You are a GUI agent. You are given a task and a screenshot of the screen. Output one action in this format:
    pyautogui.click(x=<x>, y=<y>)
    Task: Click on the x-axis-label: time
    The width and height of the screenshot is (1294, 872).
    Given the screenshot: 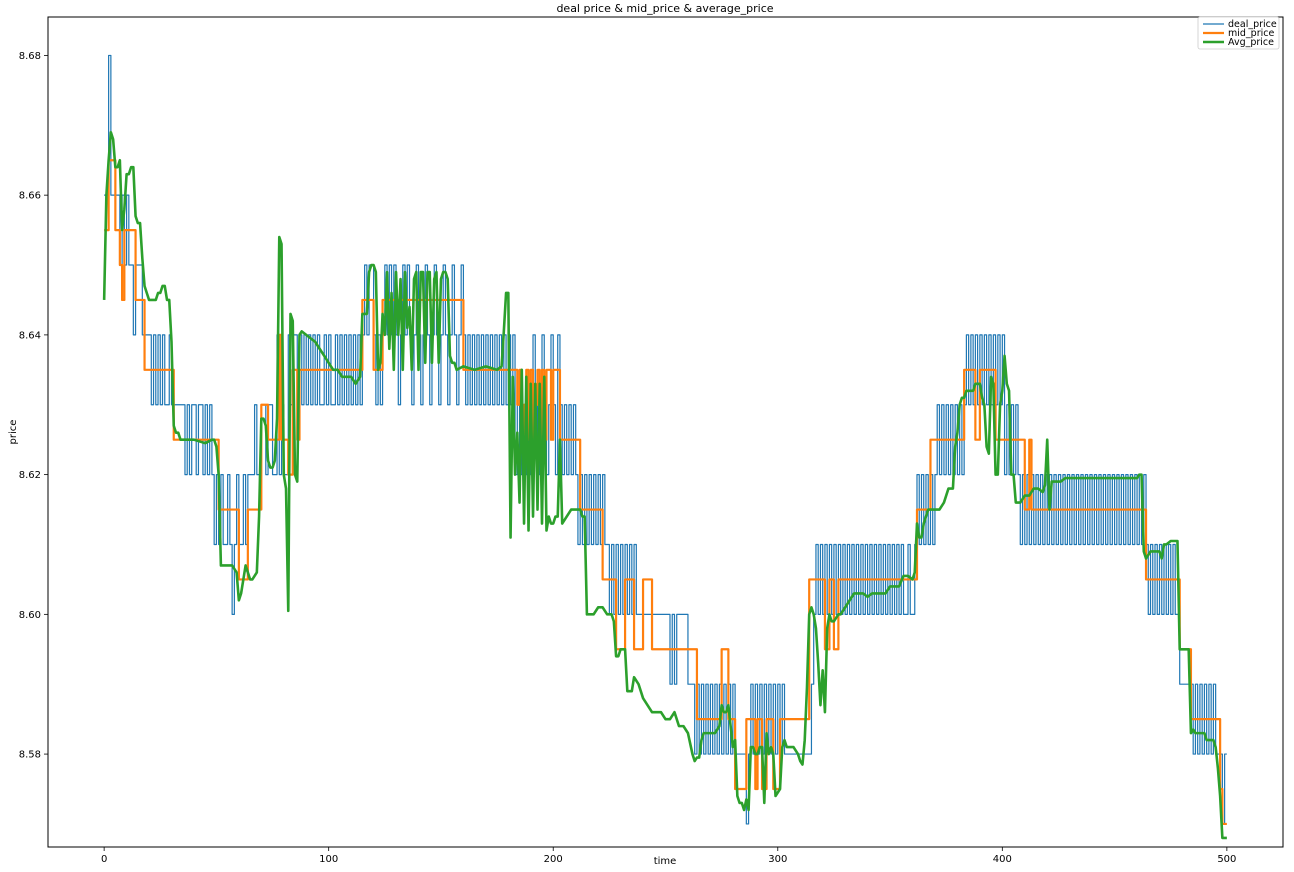 What is the action you would take?
    pyautogui.click(x=665, y=861)
    